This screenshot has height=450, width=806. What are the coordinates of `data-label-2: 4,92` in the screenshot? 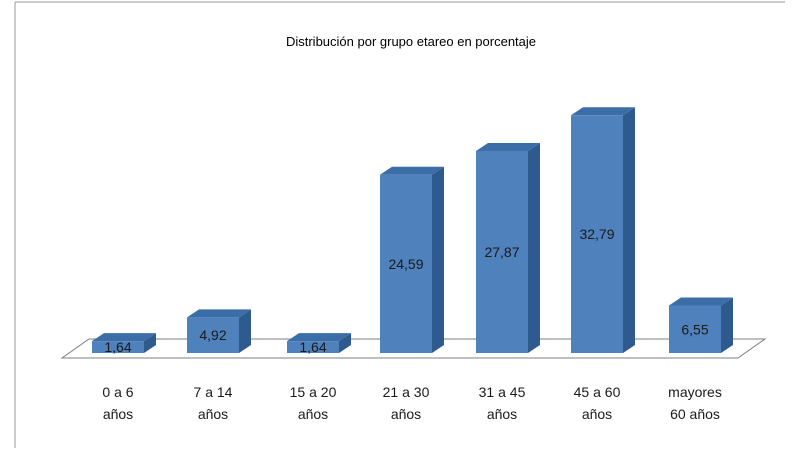 It's located at (212, 335).